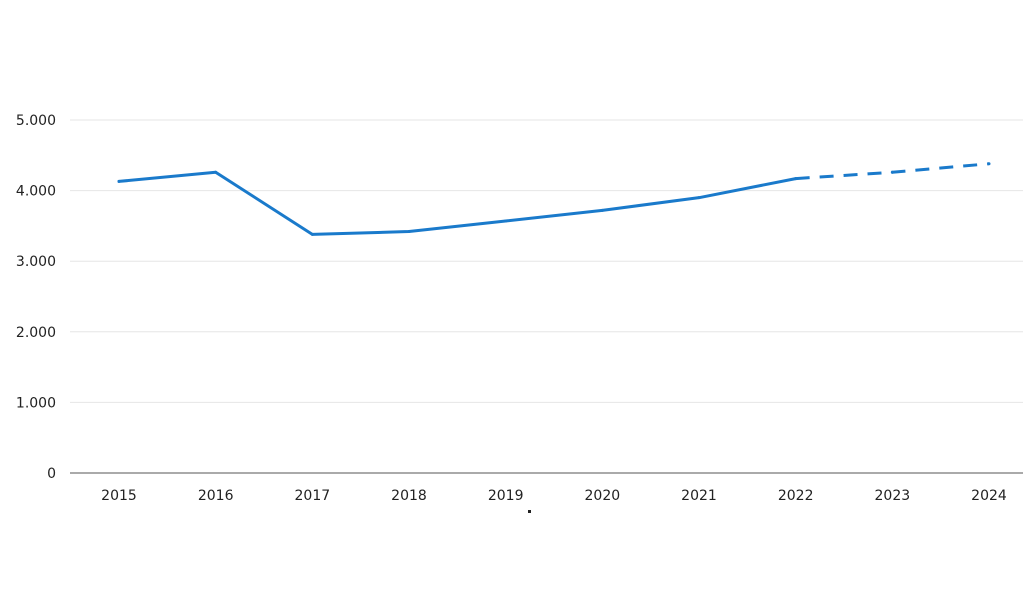  Describe the element at coordinates (506, 221) in the screenshot. I see `data-point-2019` at that location.